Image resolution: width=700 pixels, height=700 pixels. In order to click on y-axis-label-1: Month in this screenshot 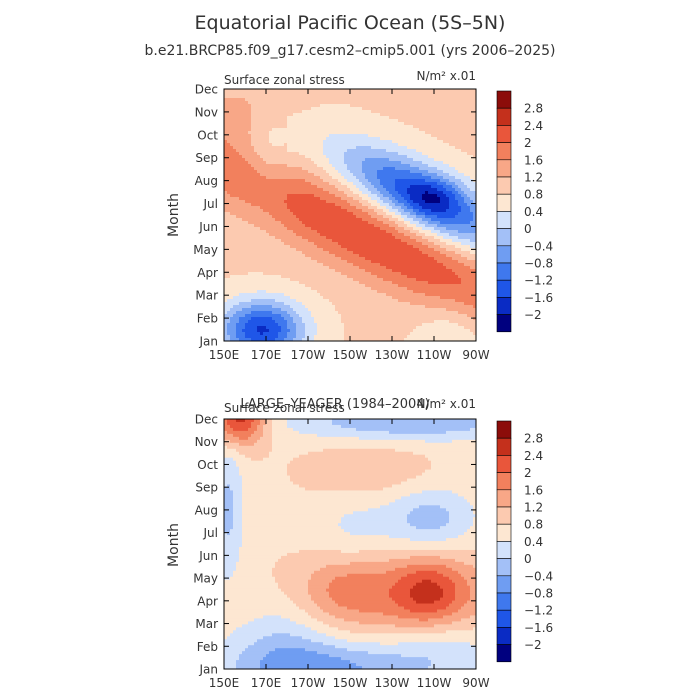, I will do `click(174, 215)`.